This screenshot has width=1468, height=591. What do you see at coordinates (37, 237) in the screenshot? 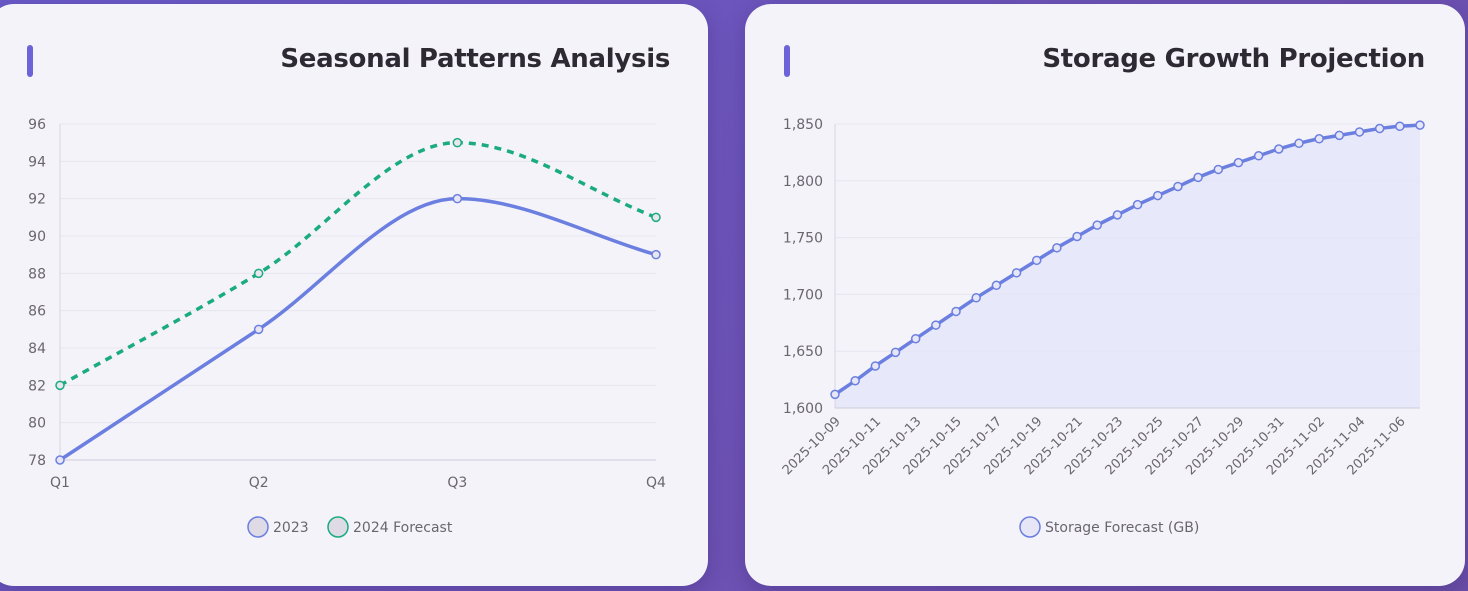
I see `y-tick-label: 90` at bounding box center [37, 237].